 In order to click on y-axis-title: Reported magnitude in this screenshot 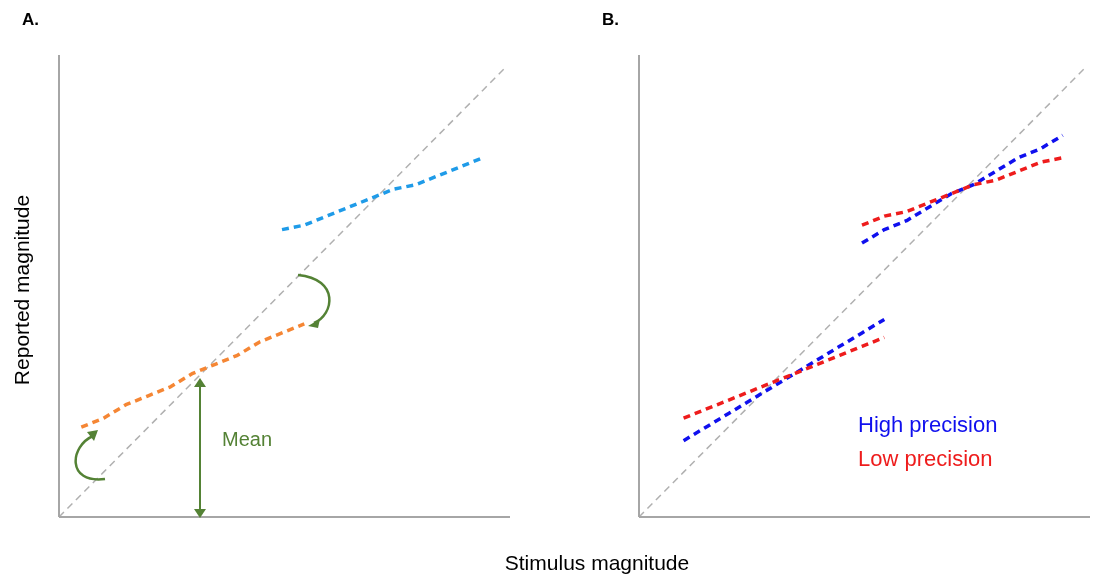, I will do `click(22, 290)`.